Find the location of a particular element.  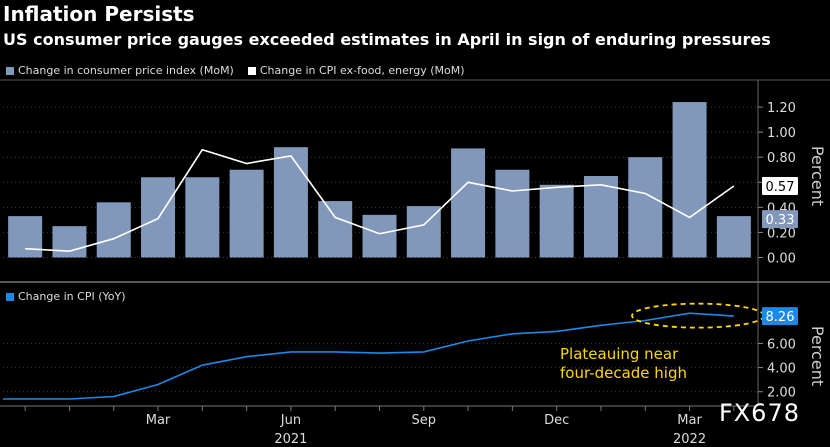

legend-swatch-bar is located at coordinates (10, 70).